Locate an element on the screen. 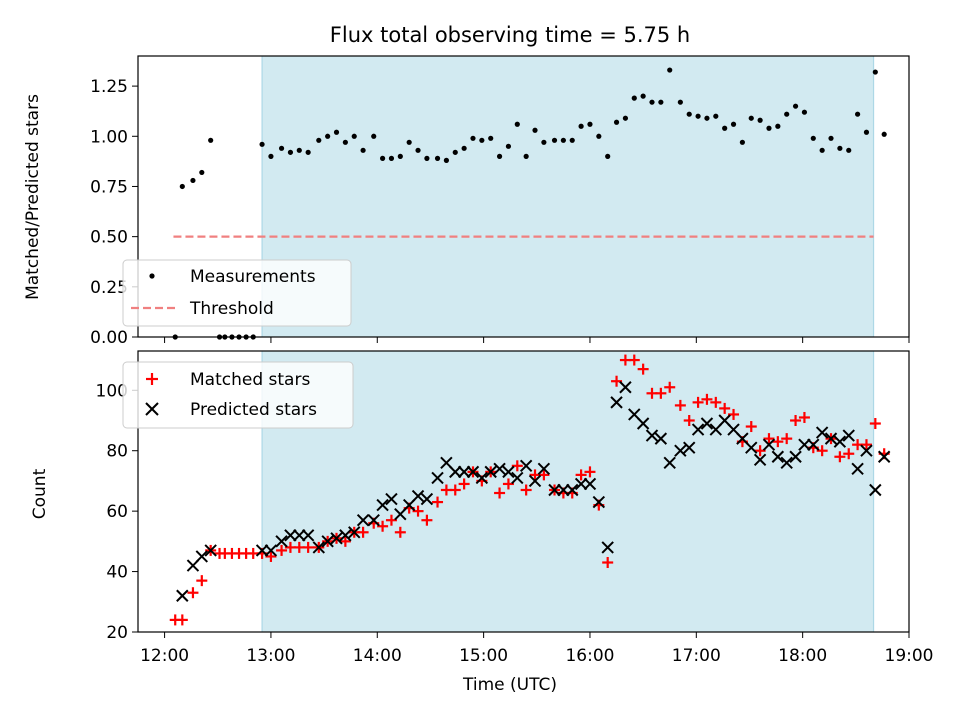 Image resolution: width=960 pixels, height=720 pixels. ratio-legend: Measurements Threshold is located at coordinates (237, 293).